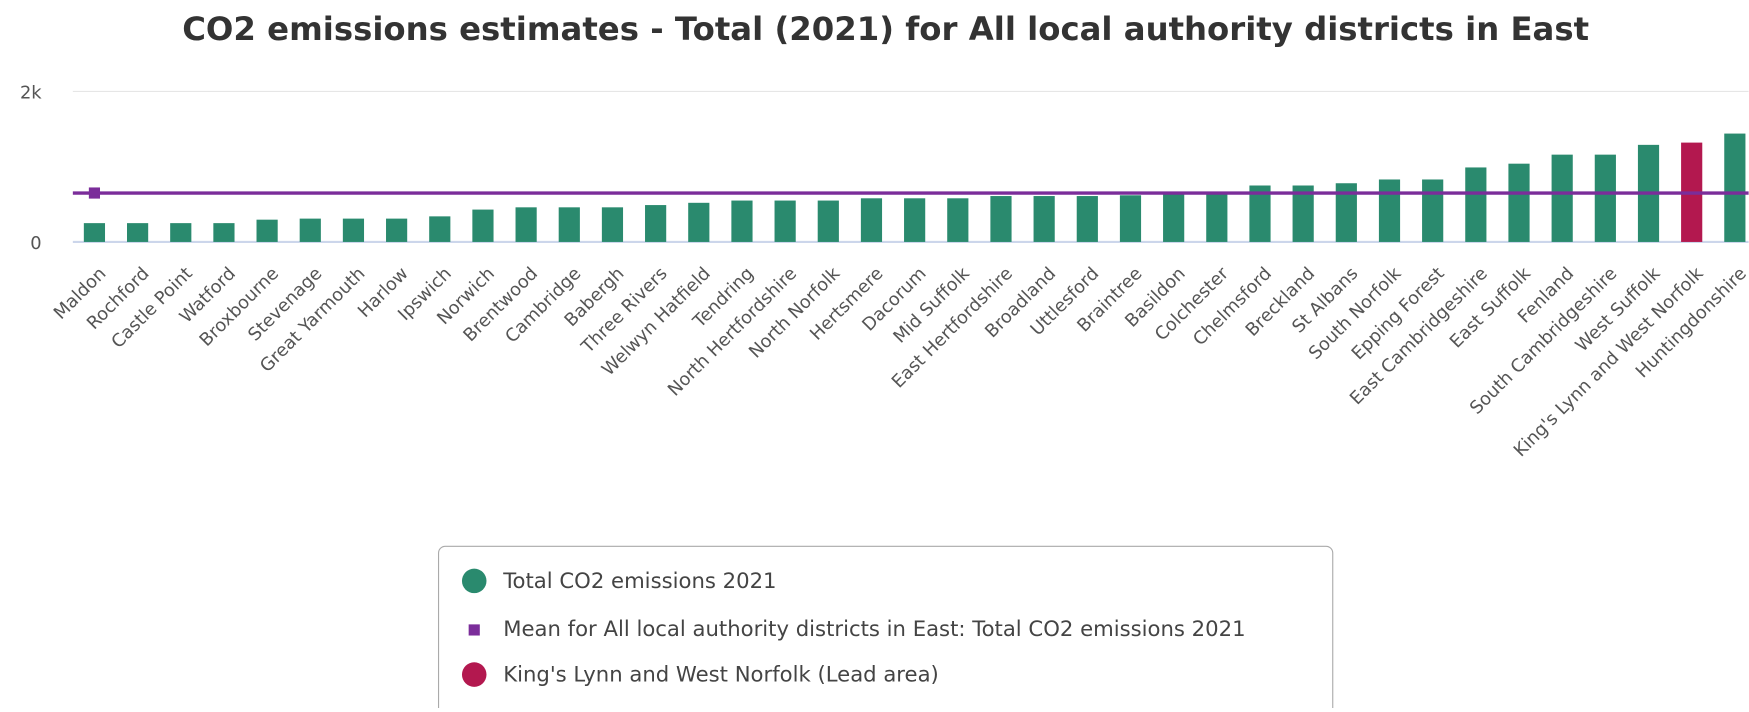 The height and width of the screenshot is (712, 1749). I want to click on legend-box, so click(885, 628).